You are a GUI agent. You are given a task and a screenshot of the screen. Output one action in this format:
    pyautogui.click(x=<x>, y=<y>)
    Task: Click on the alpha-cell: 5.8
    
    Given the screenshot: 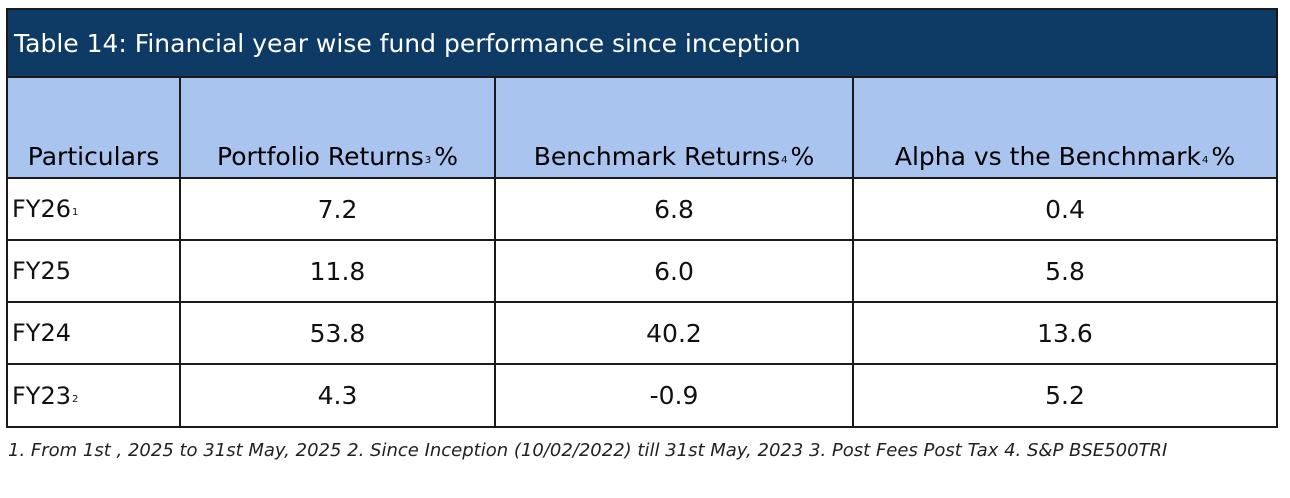 What is the action you would take?
    pyautogui.click(x=1064, y=271)
    